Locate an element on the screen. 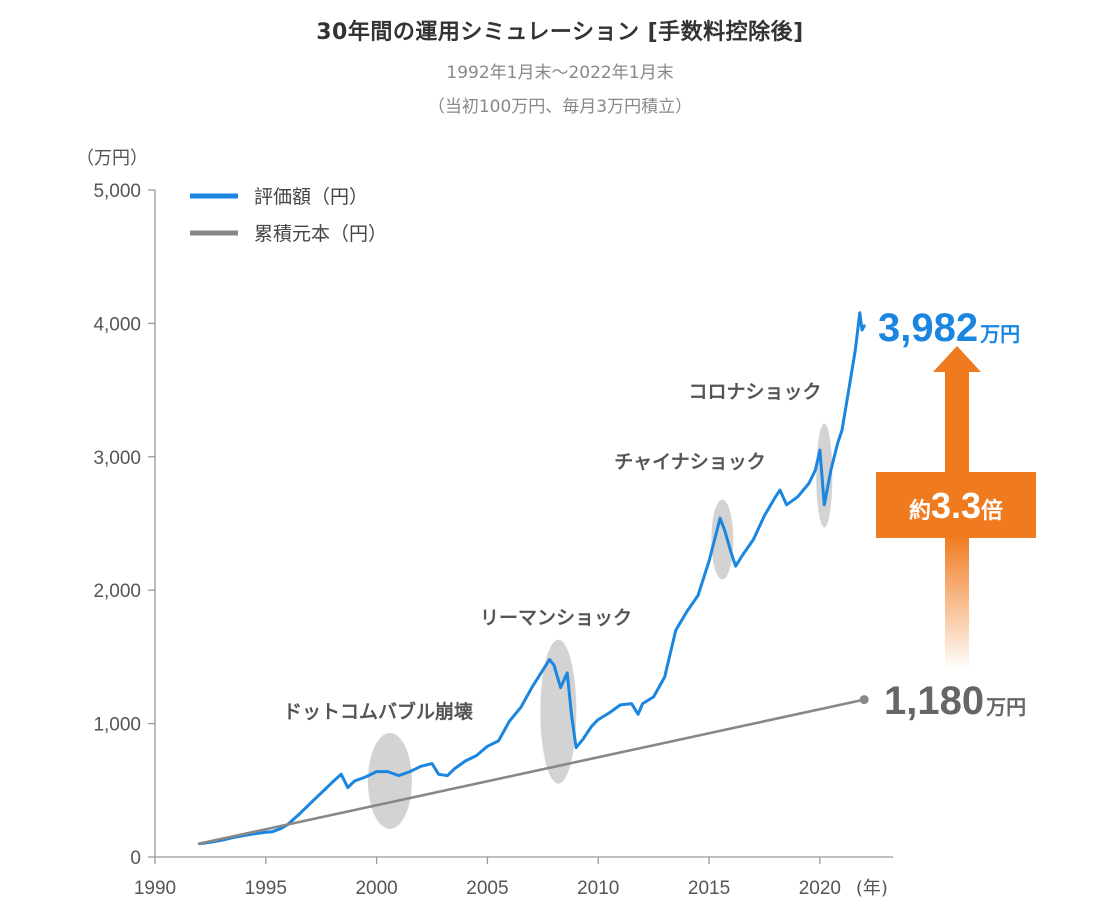 This screenshot has height=920, width=1120. principal-end-value: 1,180 万円 is located at coordinates (955, 701).